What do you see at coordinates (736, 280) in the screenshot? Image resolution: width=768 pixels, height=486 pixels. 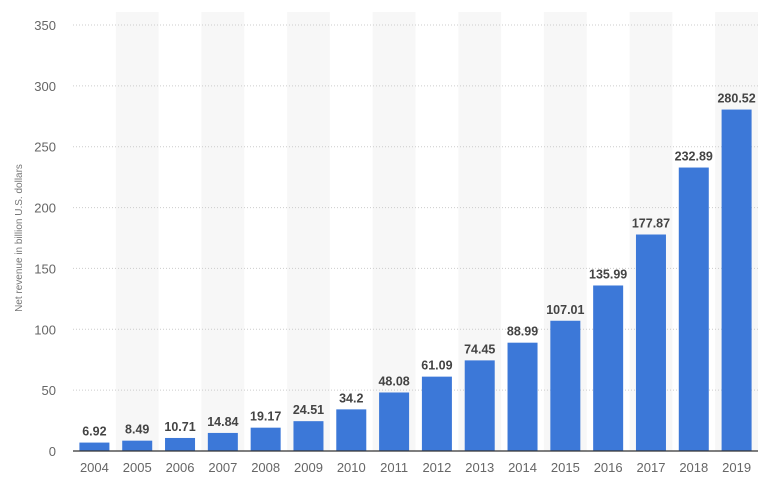 I see `bar-2019` at bounding box center [736, 280].